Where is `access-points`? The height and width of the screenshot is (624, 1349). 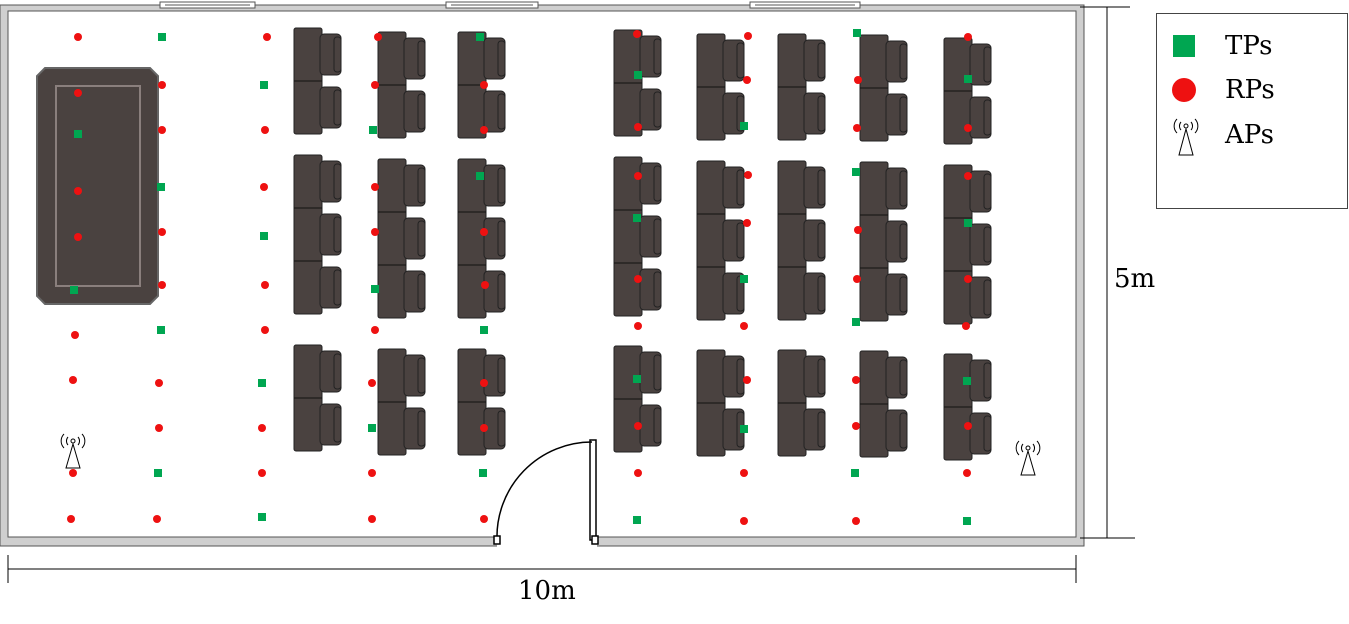 access-points is located at coordinates (550, 454).